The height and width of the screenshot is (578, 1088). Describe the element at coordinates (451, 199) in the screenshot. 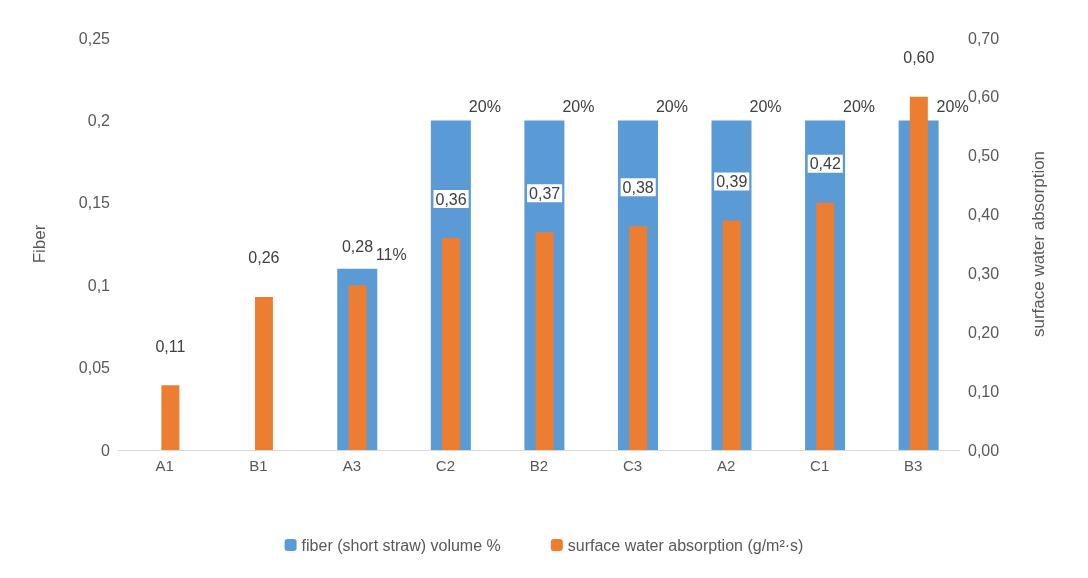

I see `data-label: 0,36` at that location.